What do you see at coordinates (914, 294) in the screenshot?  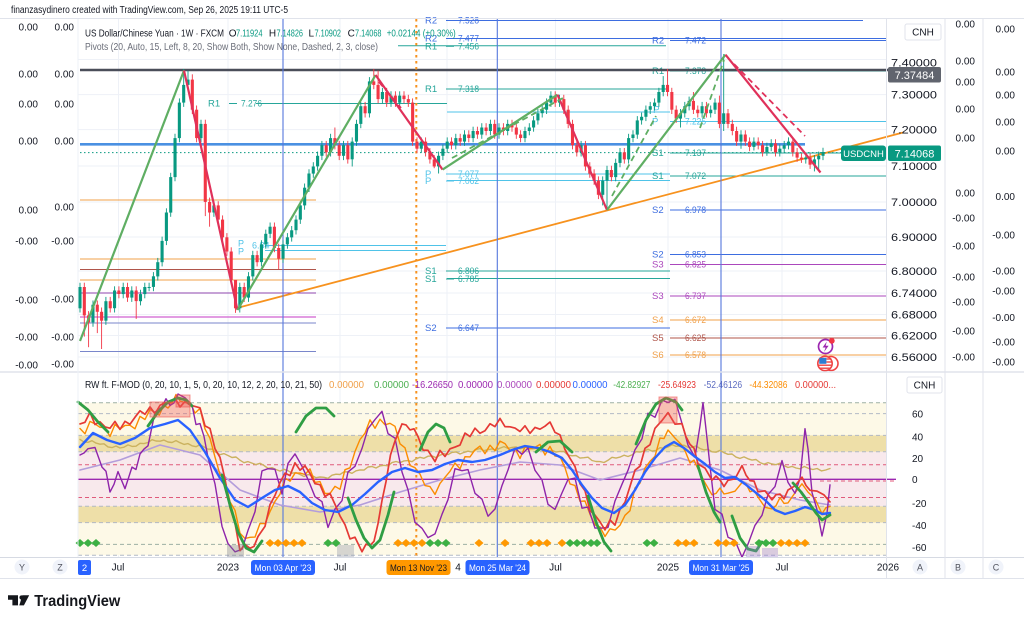 I see `svg-text: 6.74000` at bounding box center [914, 294].